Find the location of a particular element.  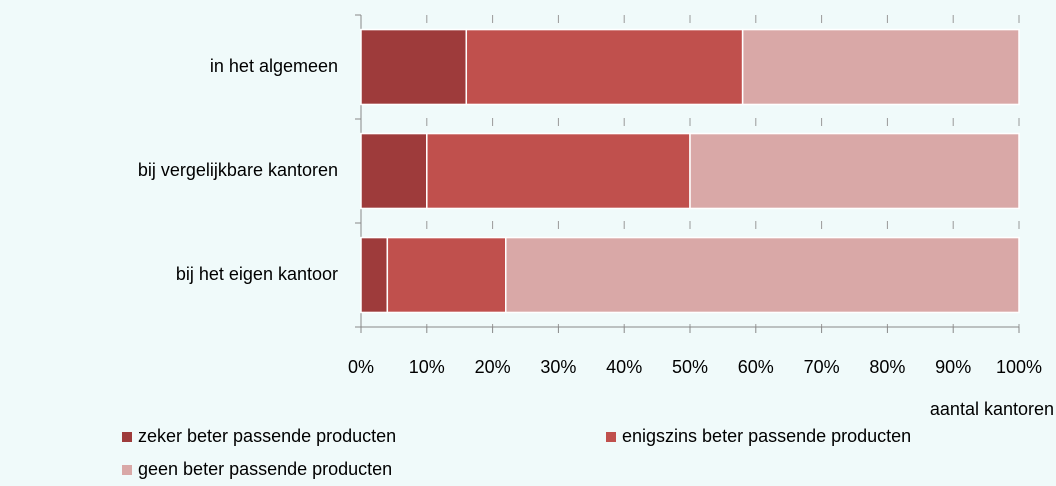

legend-label: geen beter passende producten is located at coordinates (265, 469).